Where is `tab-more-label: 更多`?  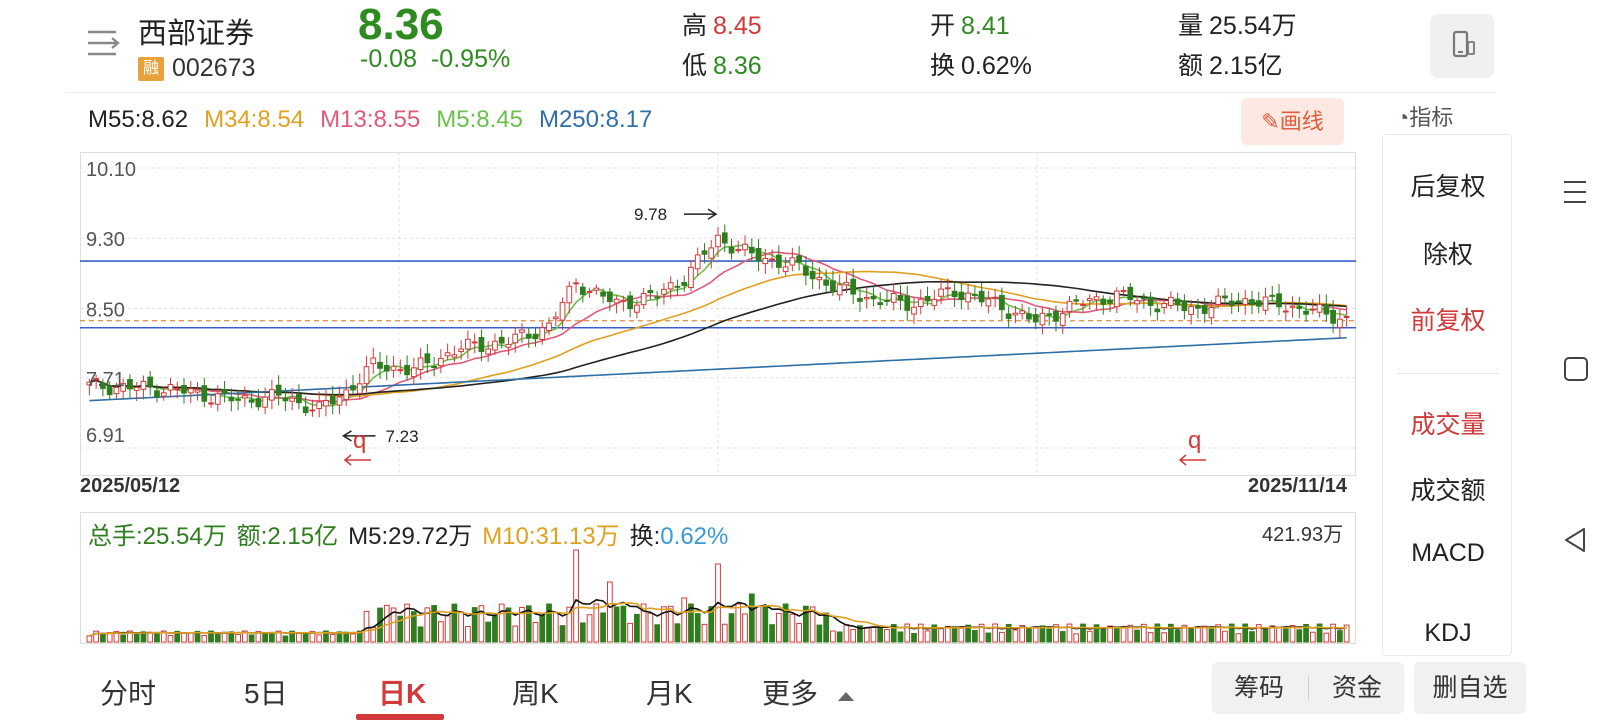 tab-more-label: 更多 is located at coordinates (790, 693).